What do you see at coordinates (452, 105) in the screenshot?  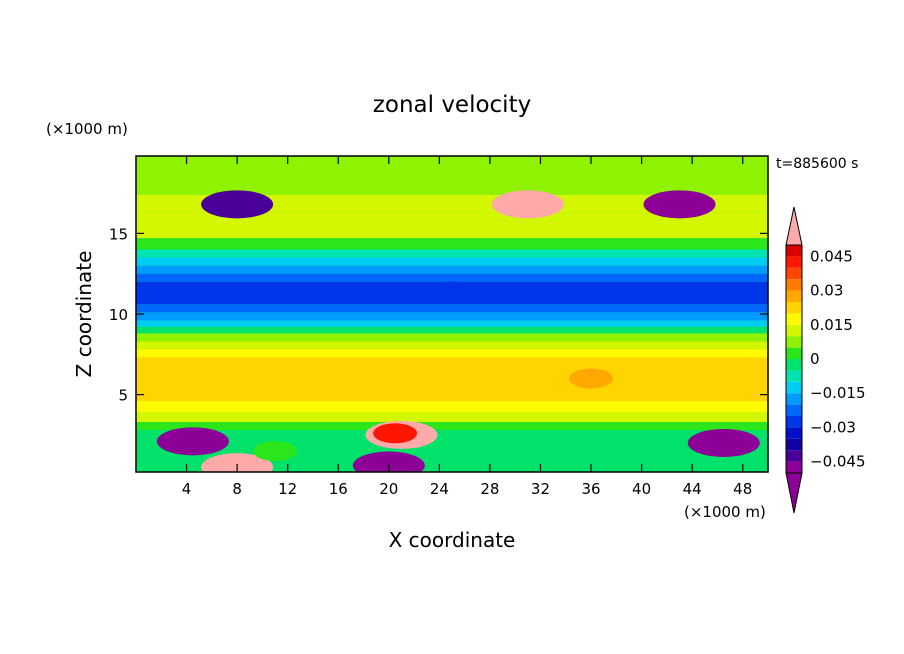 I see `chart-title: zonal velocity` at bounding box center [452, 105].